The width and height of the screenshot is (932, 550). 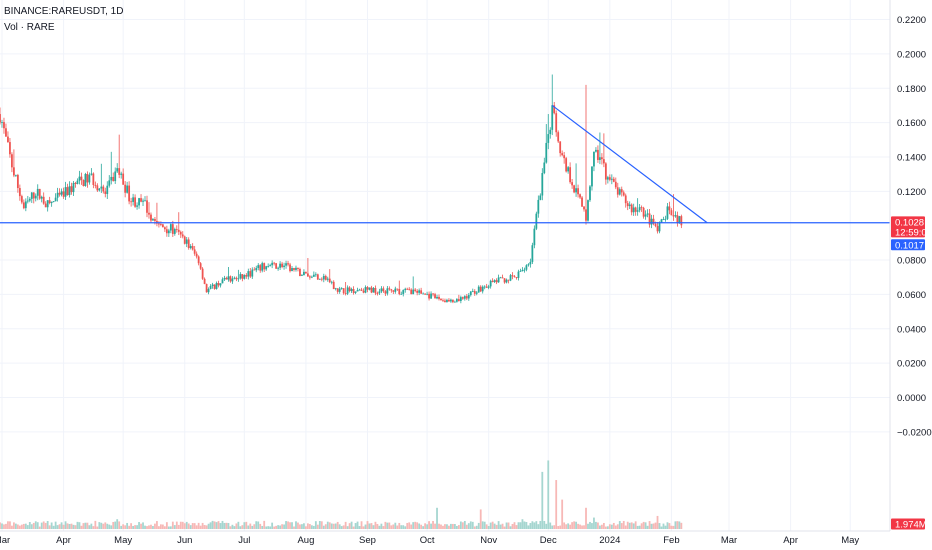 I want to click on last-price-badge, so click(x=908, y=227).